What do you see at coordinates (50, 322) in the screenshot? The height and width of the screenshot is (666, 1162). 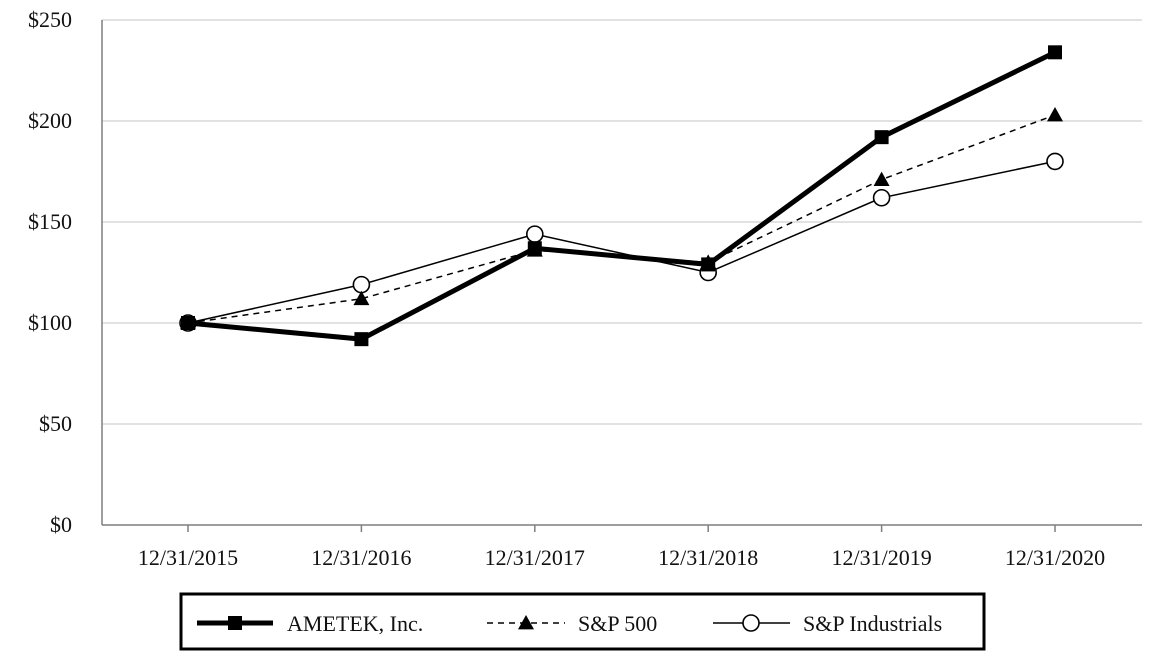 I see `y-tick-label: $100` at bounding box center [50, 322].